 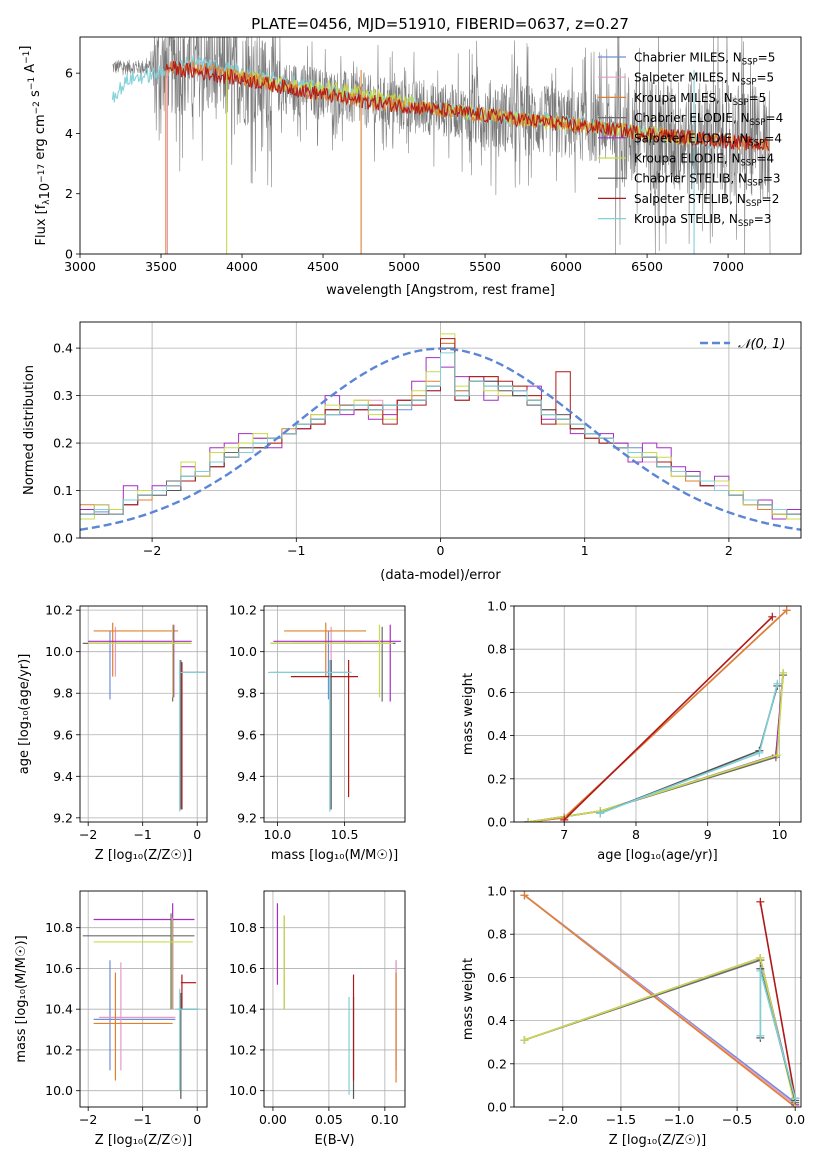 I want to click on y-axis-label: Flux [fλ10−17 erg cm−2 s−1 A−1], so click(x=35, y=146).